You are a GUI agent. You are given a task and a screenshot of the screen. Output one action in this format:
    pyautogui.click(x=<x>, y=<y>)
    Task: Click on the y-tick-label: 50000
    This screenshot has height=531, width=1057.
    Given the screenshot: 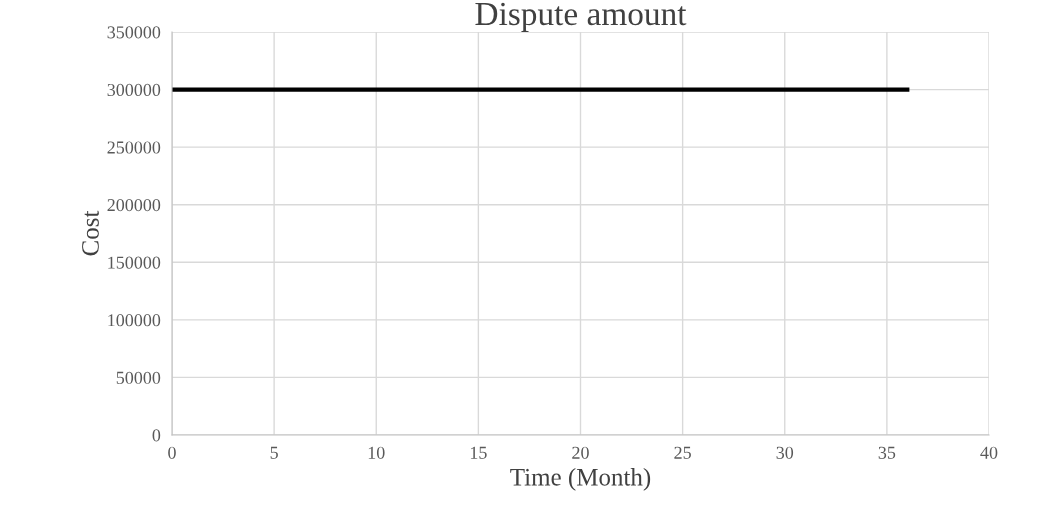 What is the action you would take?
    pyautogui.click(x=138, y=377)
    